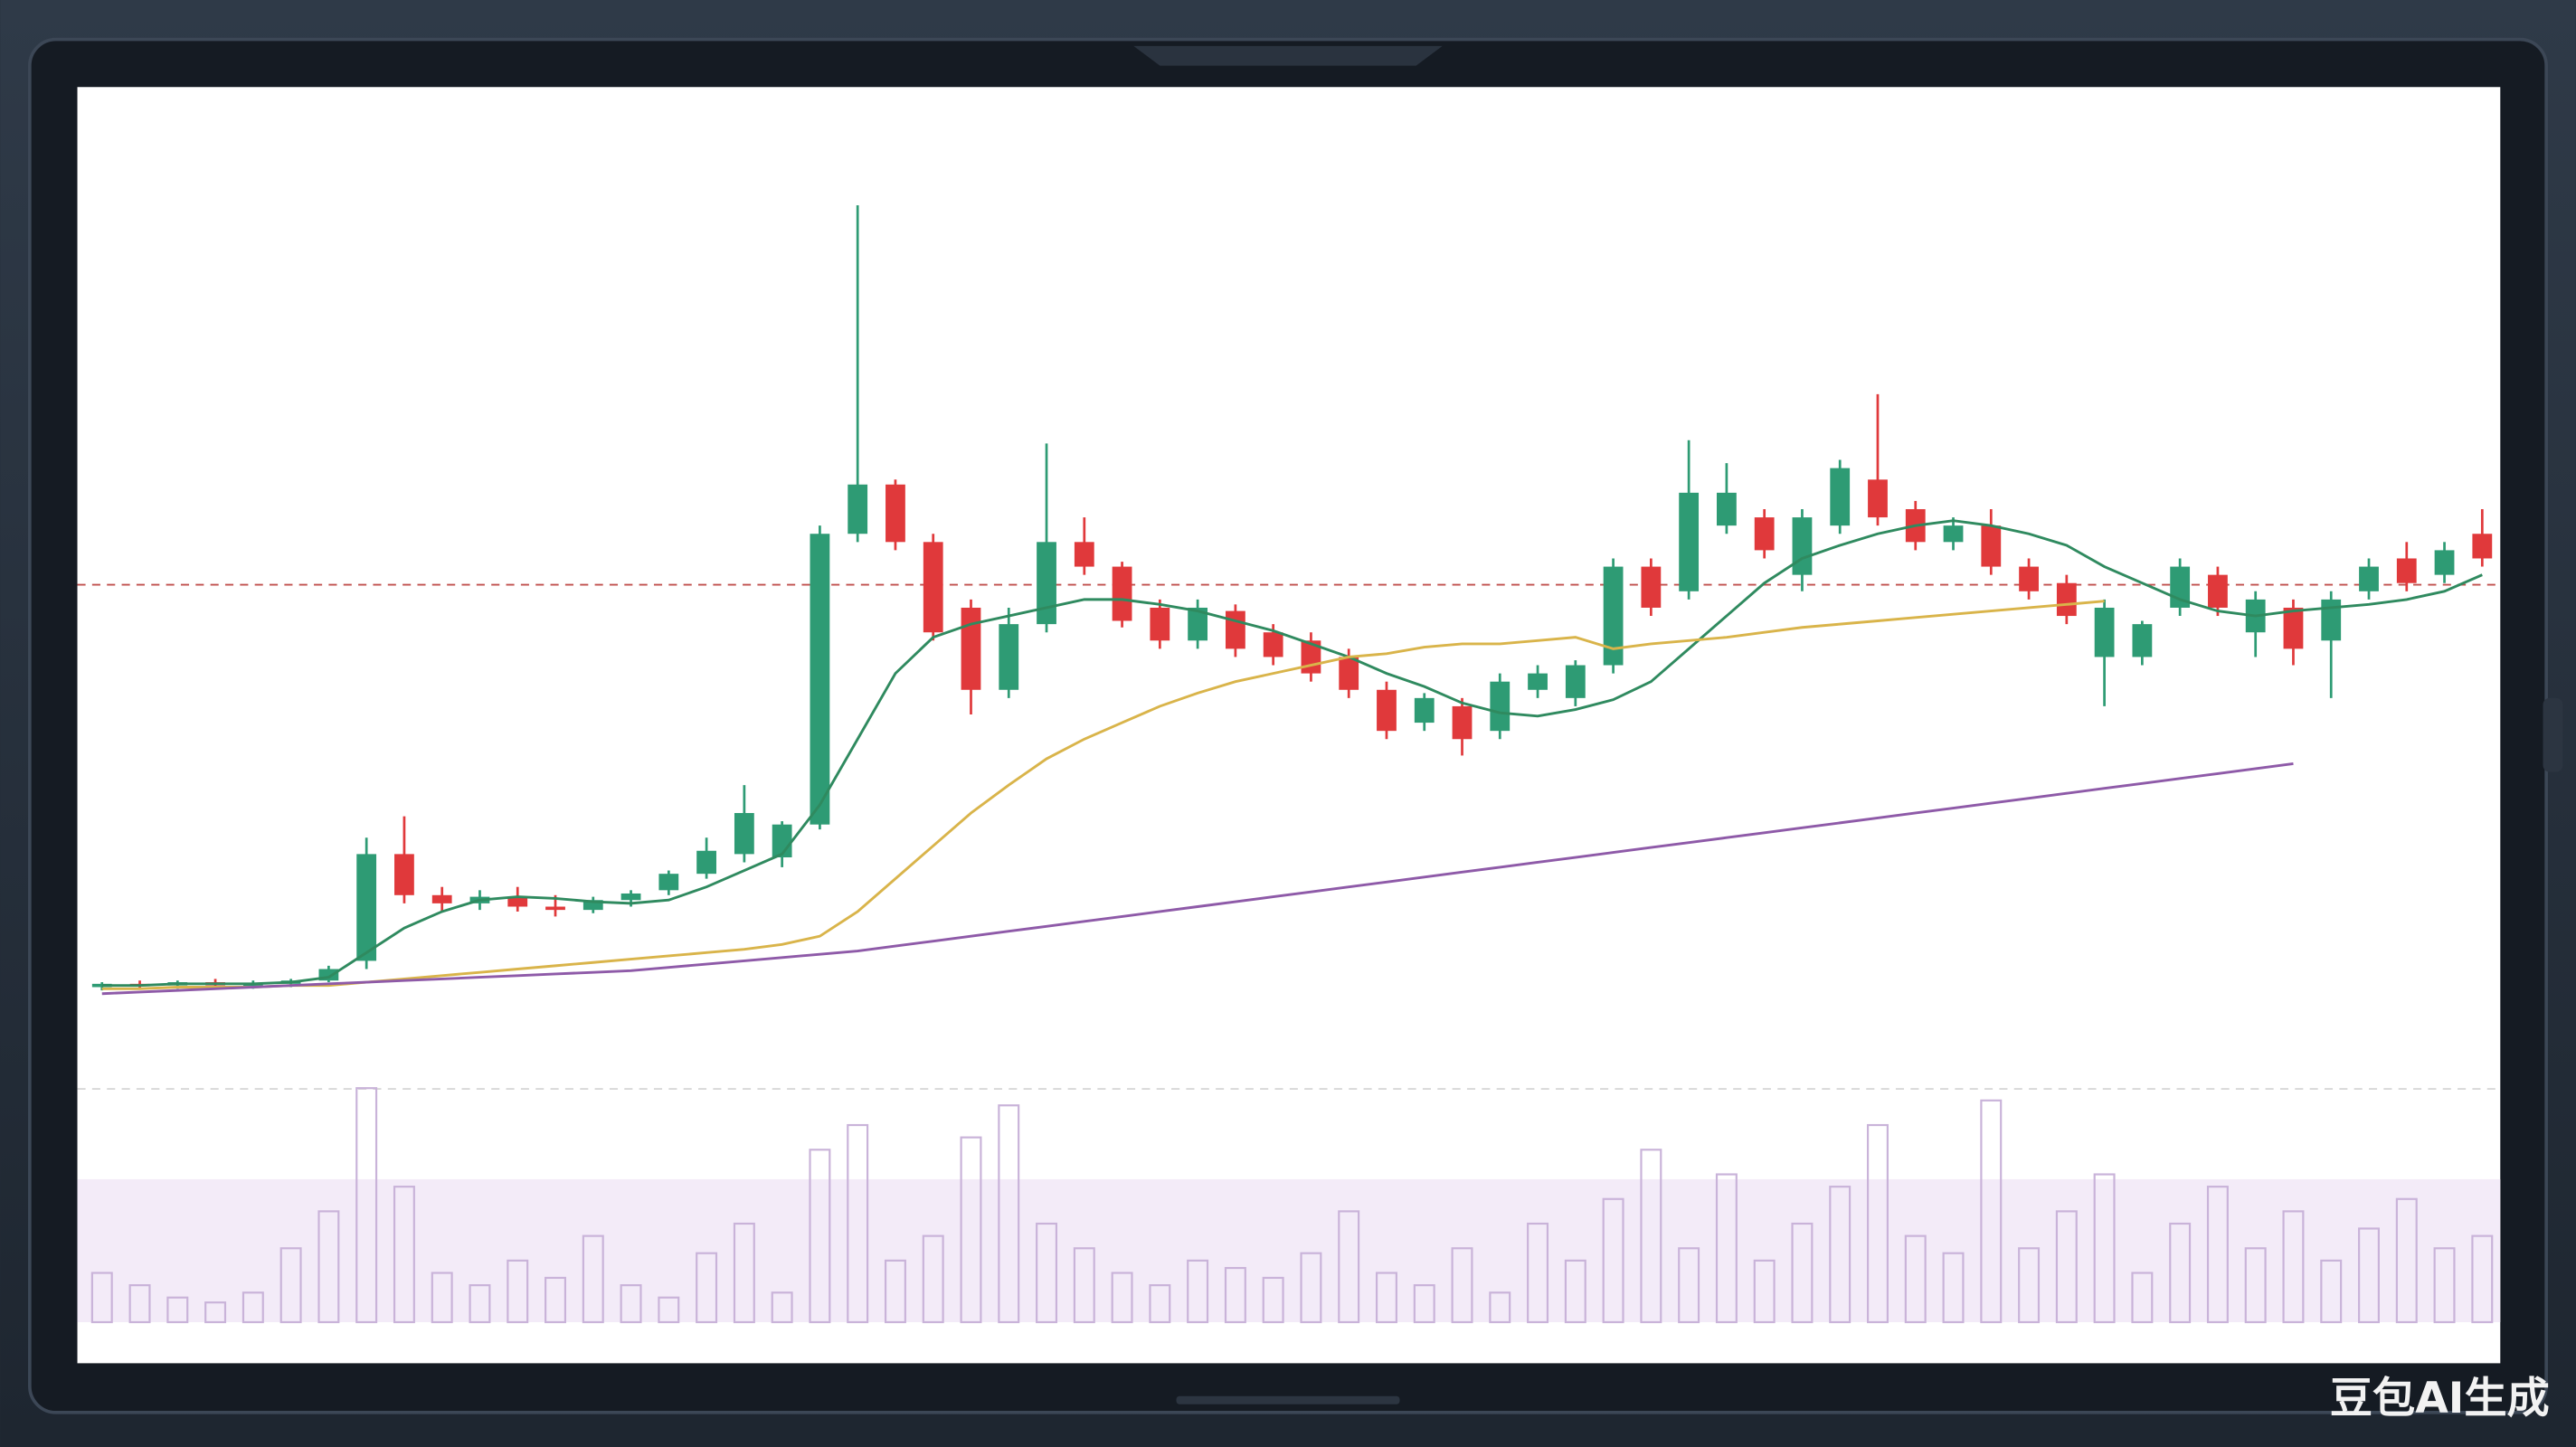 This screenshot has width=2576, height=1447. I want to click on watermark: 豆包AI生成, so click(2440, 1398).